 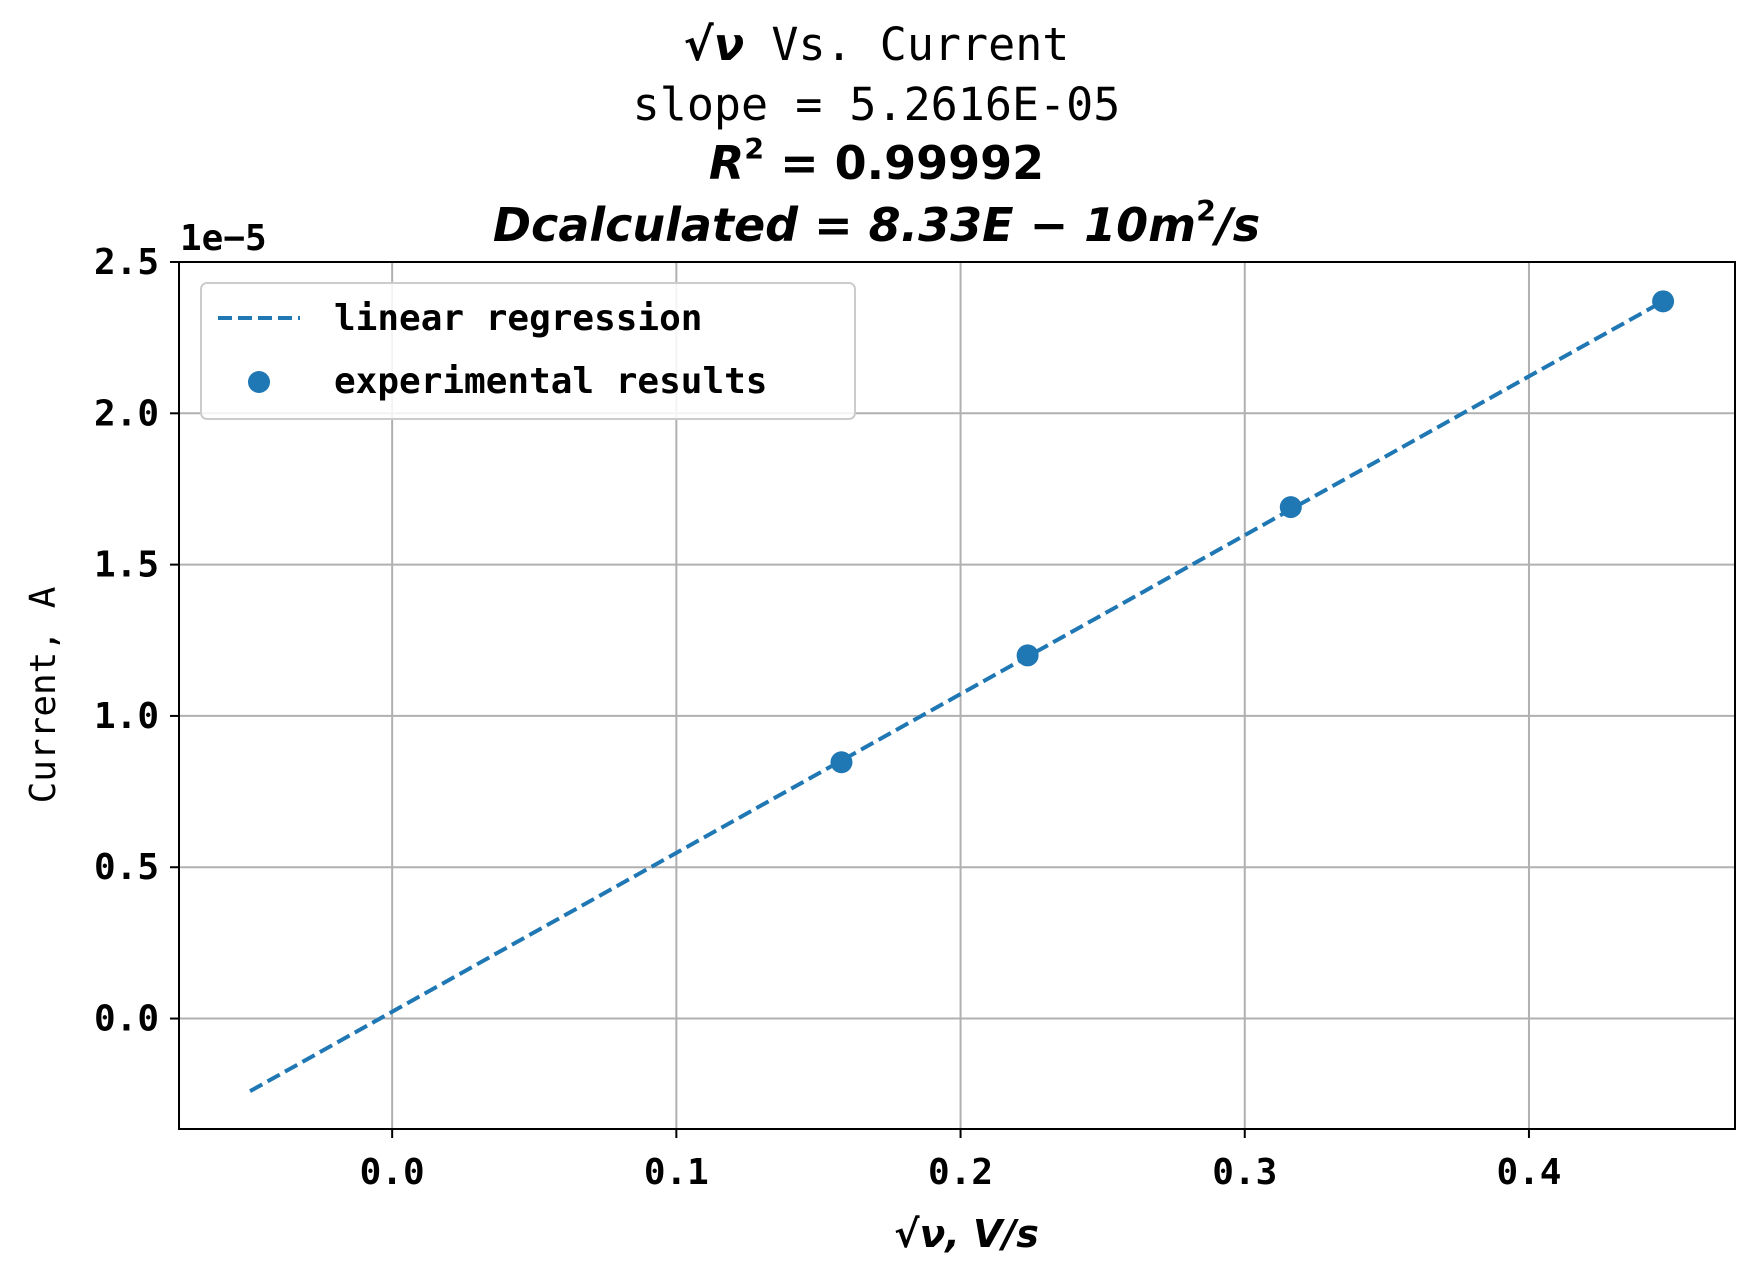 What do you see at coordinates (126, 1019) in the screenshot?
I see `y-tick-label: 0.0` at bounding box center [126, 1019].